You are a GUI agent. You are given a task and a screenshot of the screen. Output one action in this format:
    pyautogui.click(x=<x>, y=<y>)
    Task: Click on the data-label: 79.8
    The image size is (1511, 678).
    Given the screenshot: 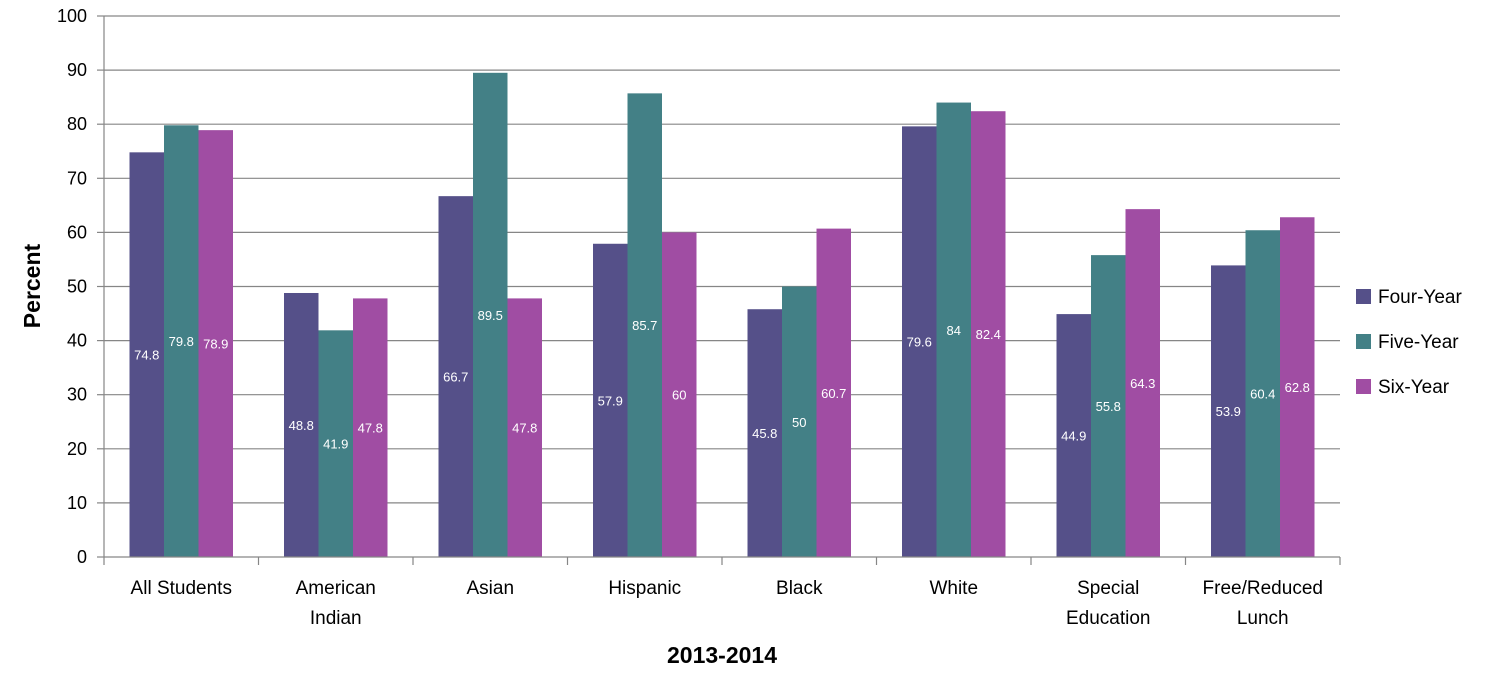 What is the action you would take?
    pyautogui.click(x=181, y=341)
    